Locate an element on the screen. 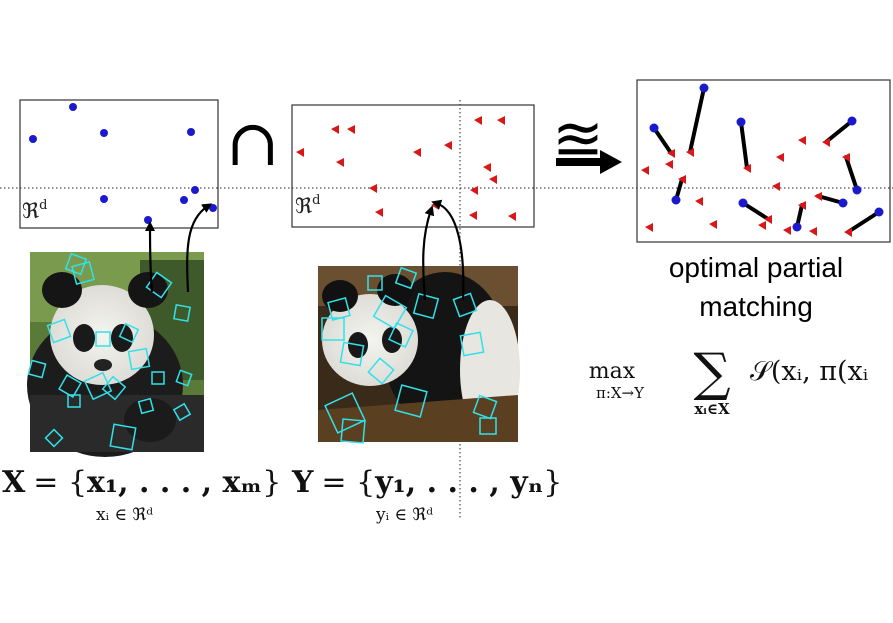 The width and height of the screenshot is (893, 623). y-feature-points is located at coordinates (406, 168).